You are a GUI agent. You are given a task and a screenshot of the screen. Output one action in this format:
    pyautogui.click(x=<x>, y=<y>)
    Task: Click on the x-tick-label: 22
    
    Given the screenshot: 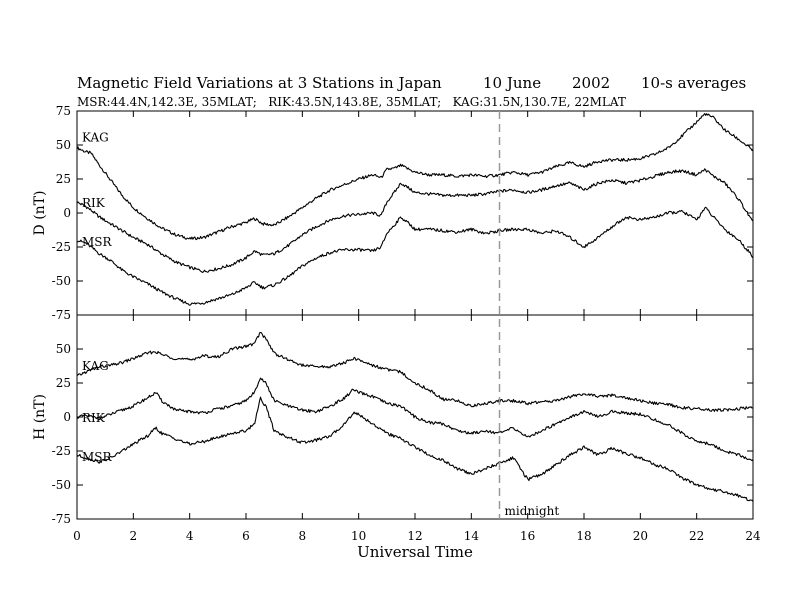 What is the action you would take?
    pyautogui.click(x=696, y=536)
    